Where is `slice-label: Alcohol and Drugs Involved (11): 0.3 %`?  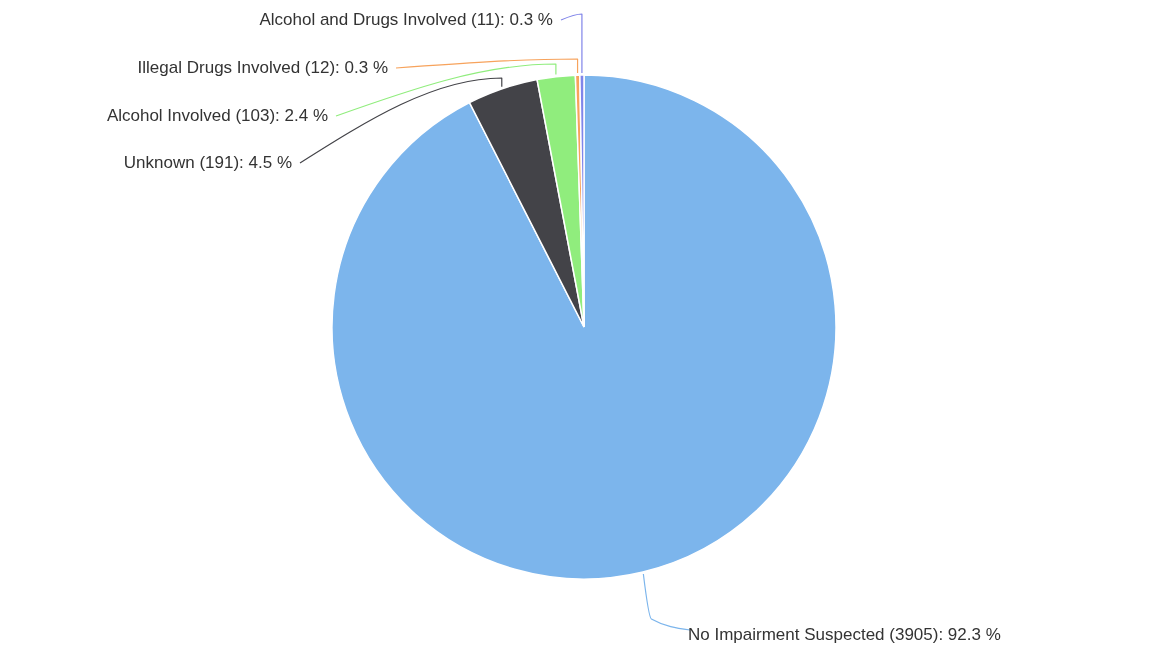 slice-label: Alcohol and Drugs Involved (11): 0.3 % is located at coordinates (406, 19).